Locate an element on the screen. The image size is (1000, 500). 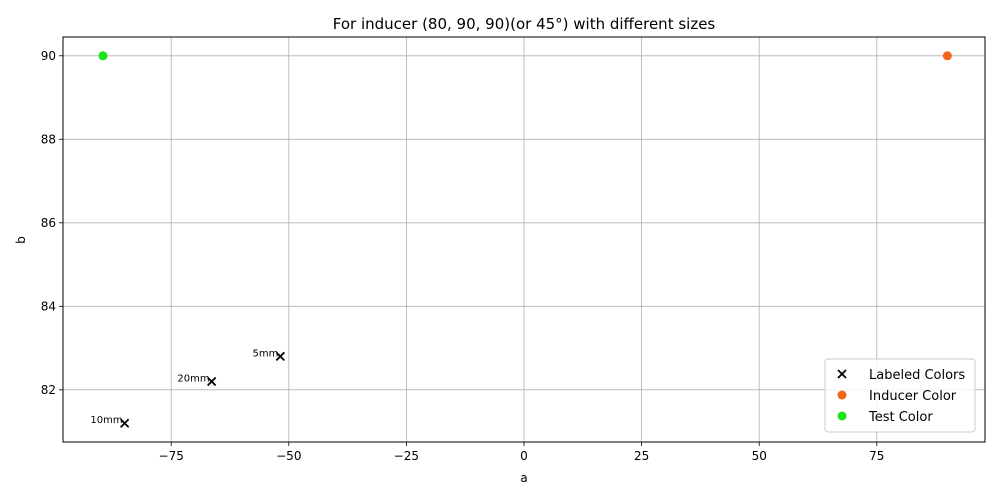
y-tick-label: 82 is located at coordinates (48, 390).